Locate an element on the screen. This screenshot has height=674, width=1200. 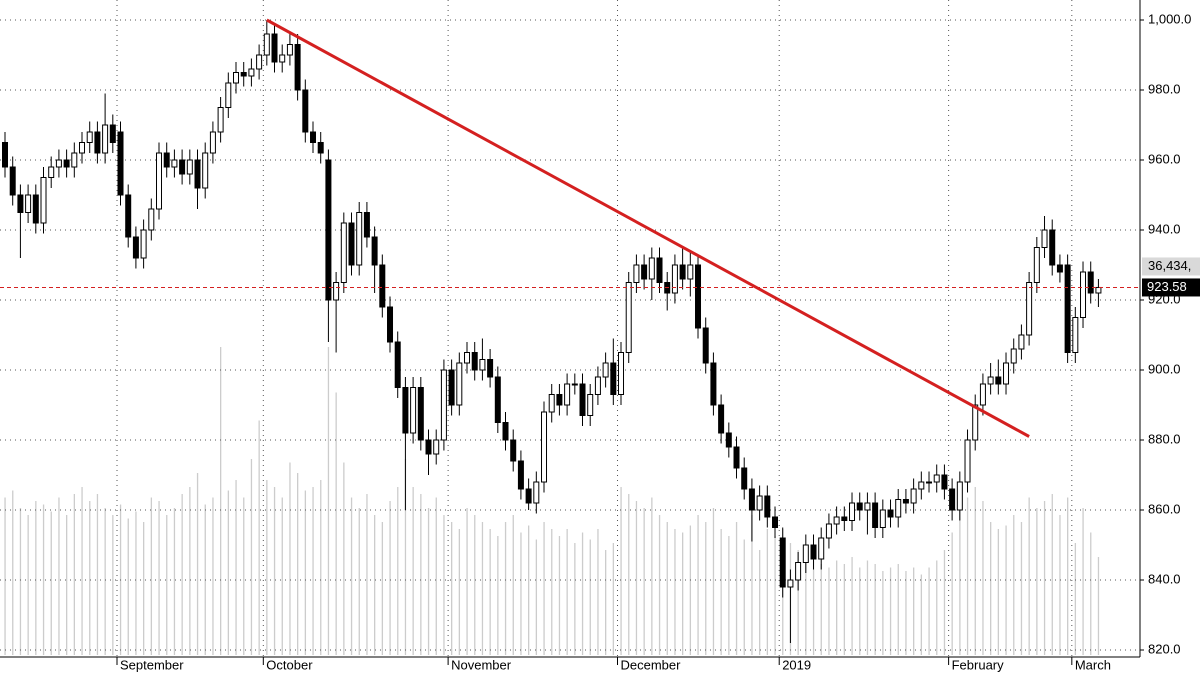
y-tick-label: 840.0 is located at coordinates (1164, 578).